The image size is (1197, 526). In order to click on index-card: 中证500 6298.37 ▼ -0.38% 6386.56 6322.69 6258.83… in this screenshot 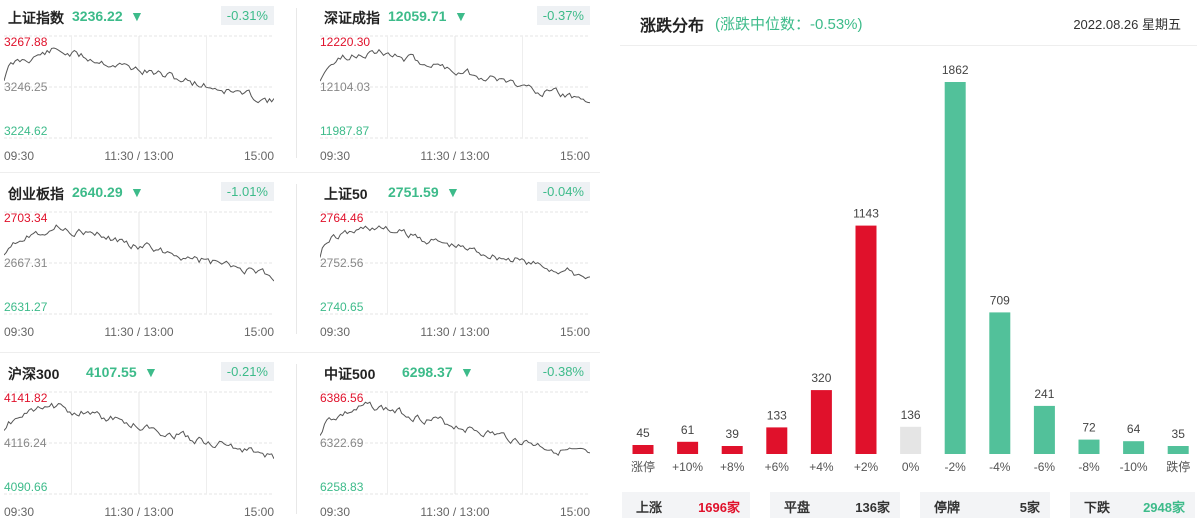, I will do `click(455, 441)`.